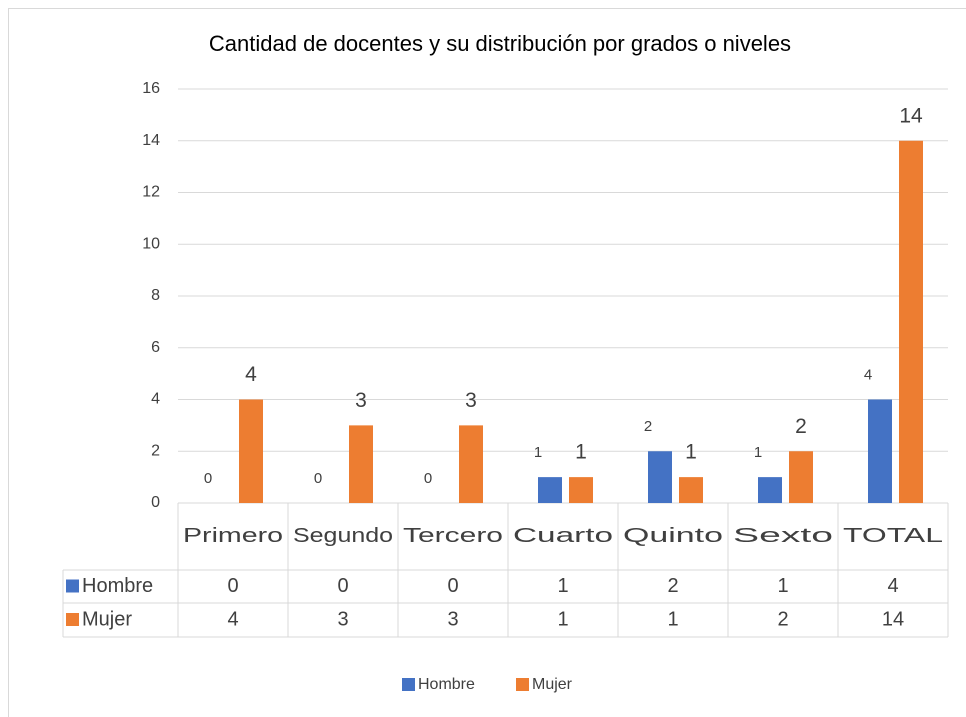 This screenshot has width=966, height=717. What do you see at coordinates (155, 347) in the screenshot?
I see `y-tick-label: 6` at bounding box center [155, 347].